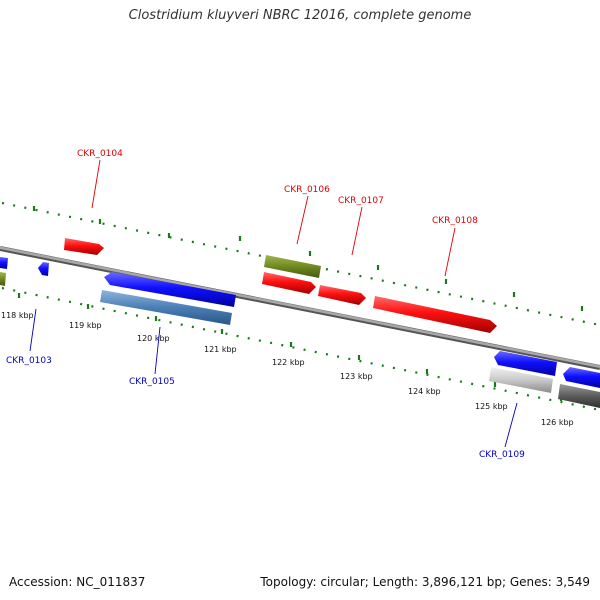 This screenshot has width=600, height=600. What do you see at coordinates (170, 289) in the screenshot?
I see `gene-arrow-blue-b` at bounding box center [170, 289].